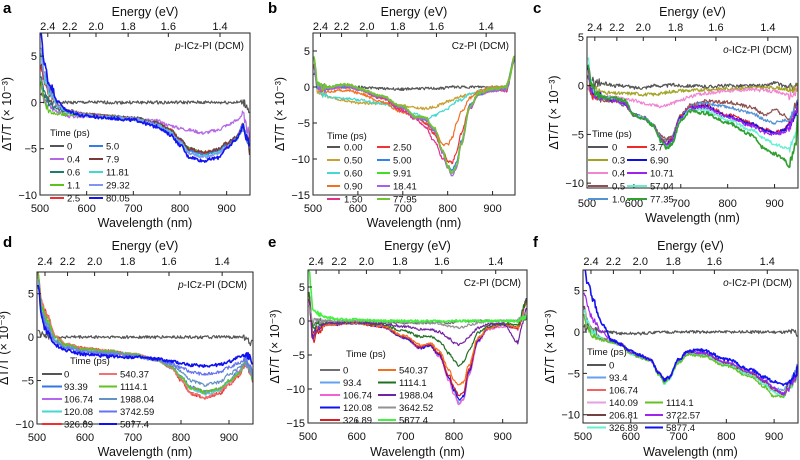 Image resolution: width=800 pixels, height=460 pixels. What do you see at coordinates (662, 174) in the screenshot?
I see `legend-label: 10.71` at bounding box center [662, 174].